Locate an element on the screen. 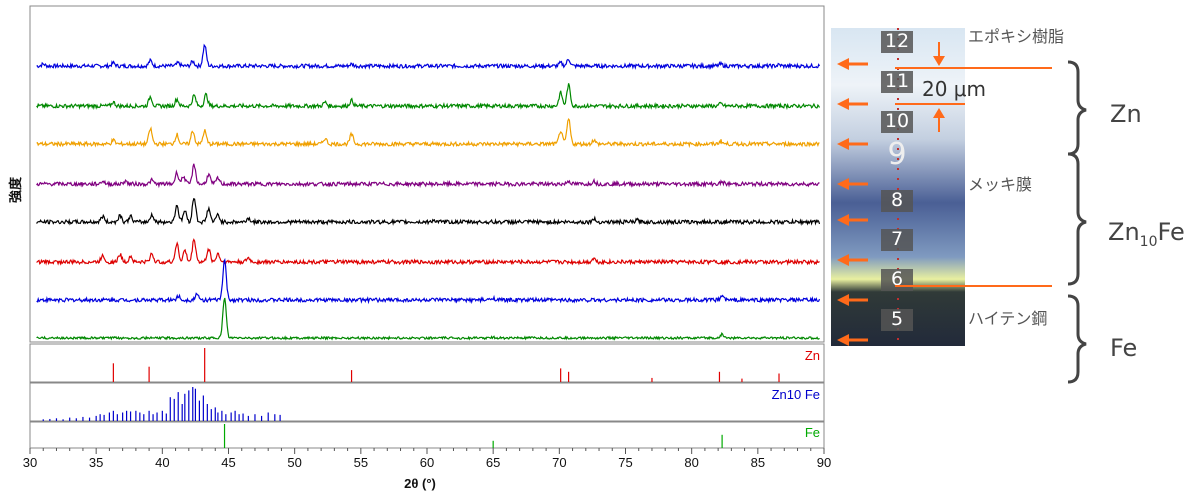 Image resolution: width=1200 pixels, height=495 pixels. left-arrows is located at coordinates (852, 202).